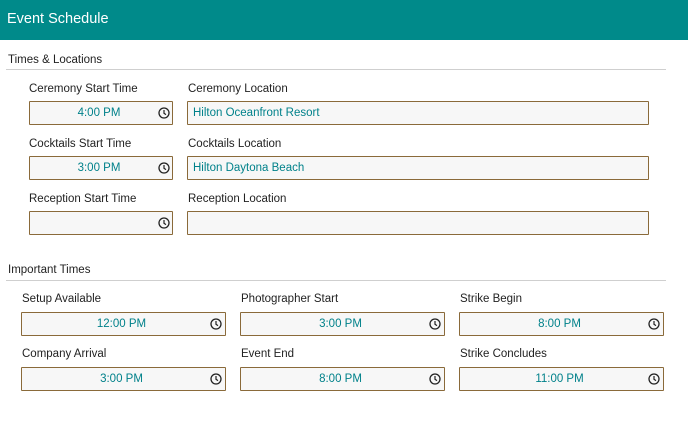  I want to click on setup-available-field: 12:00 PM, so click(123, 324).